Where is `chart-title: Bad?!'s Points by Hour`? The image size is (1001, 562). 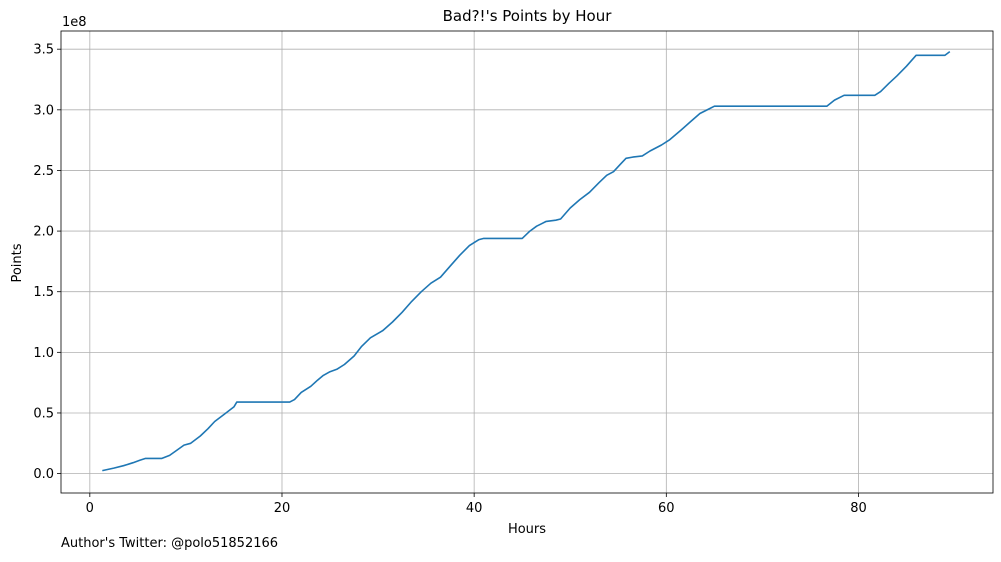
chart-title: Bad?!'s Points by Hour is located at coordinates (528, 16).